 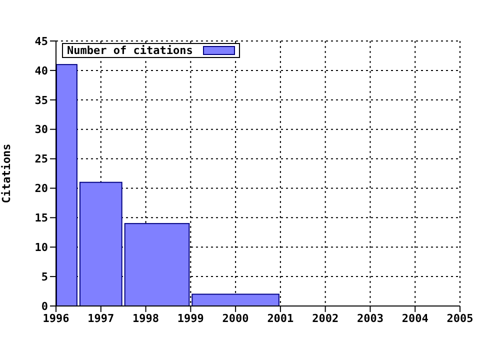 What do you see at coordinates (235, 318) in the screenshot?
I see `x-tick-label: 2000` at bounding box center [235, 318].